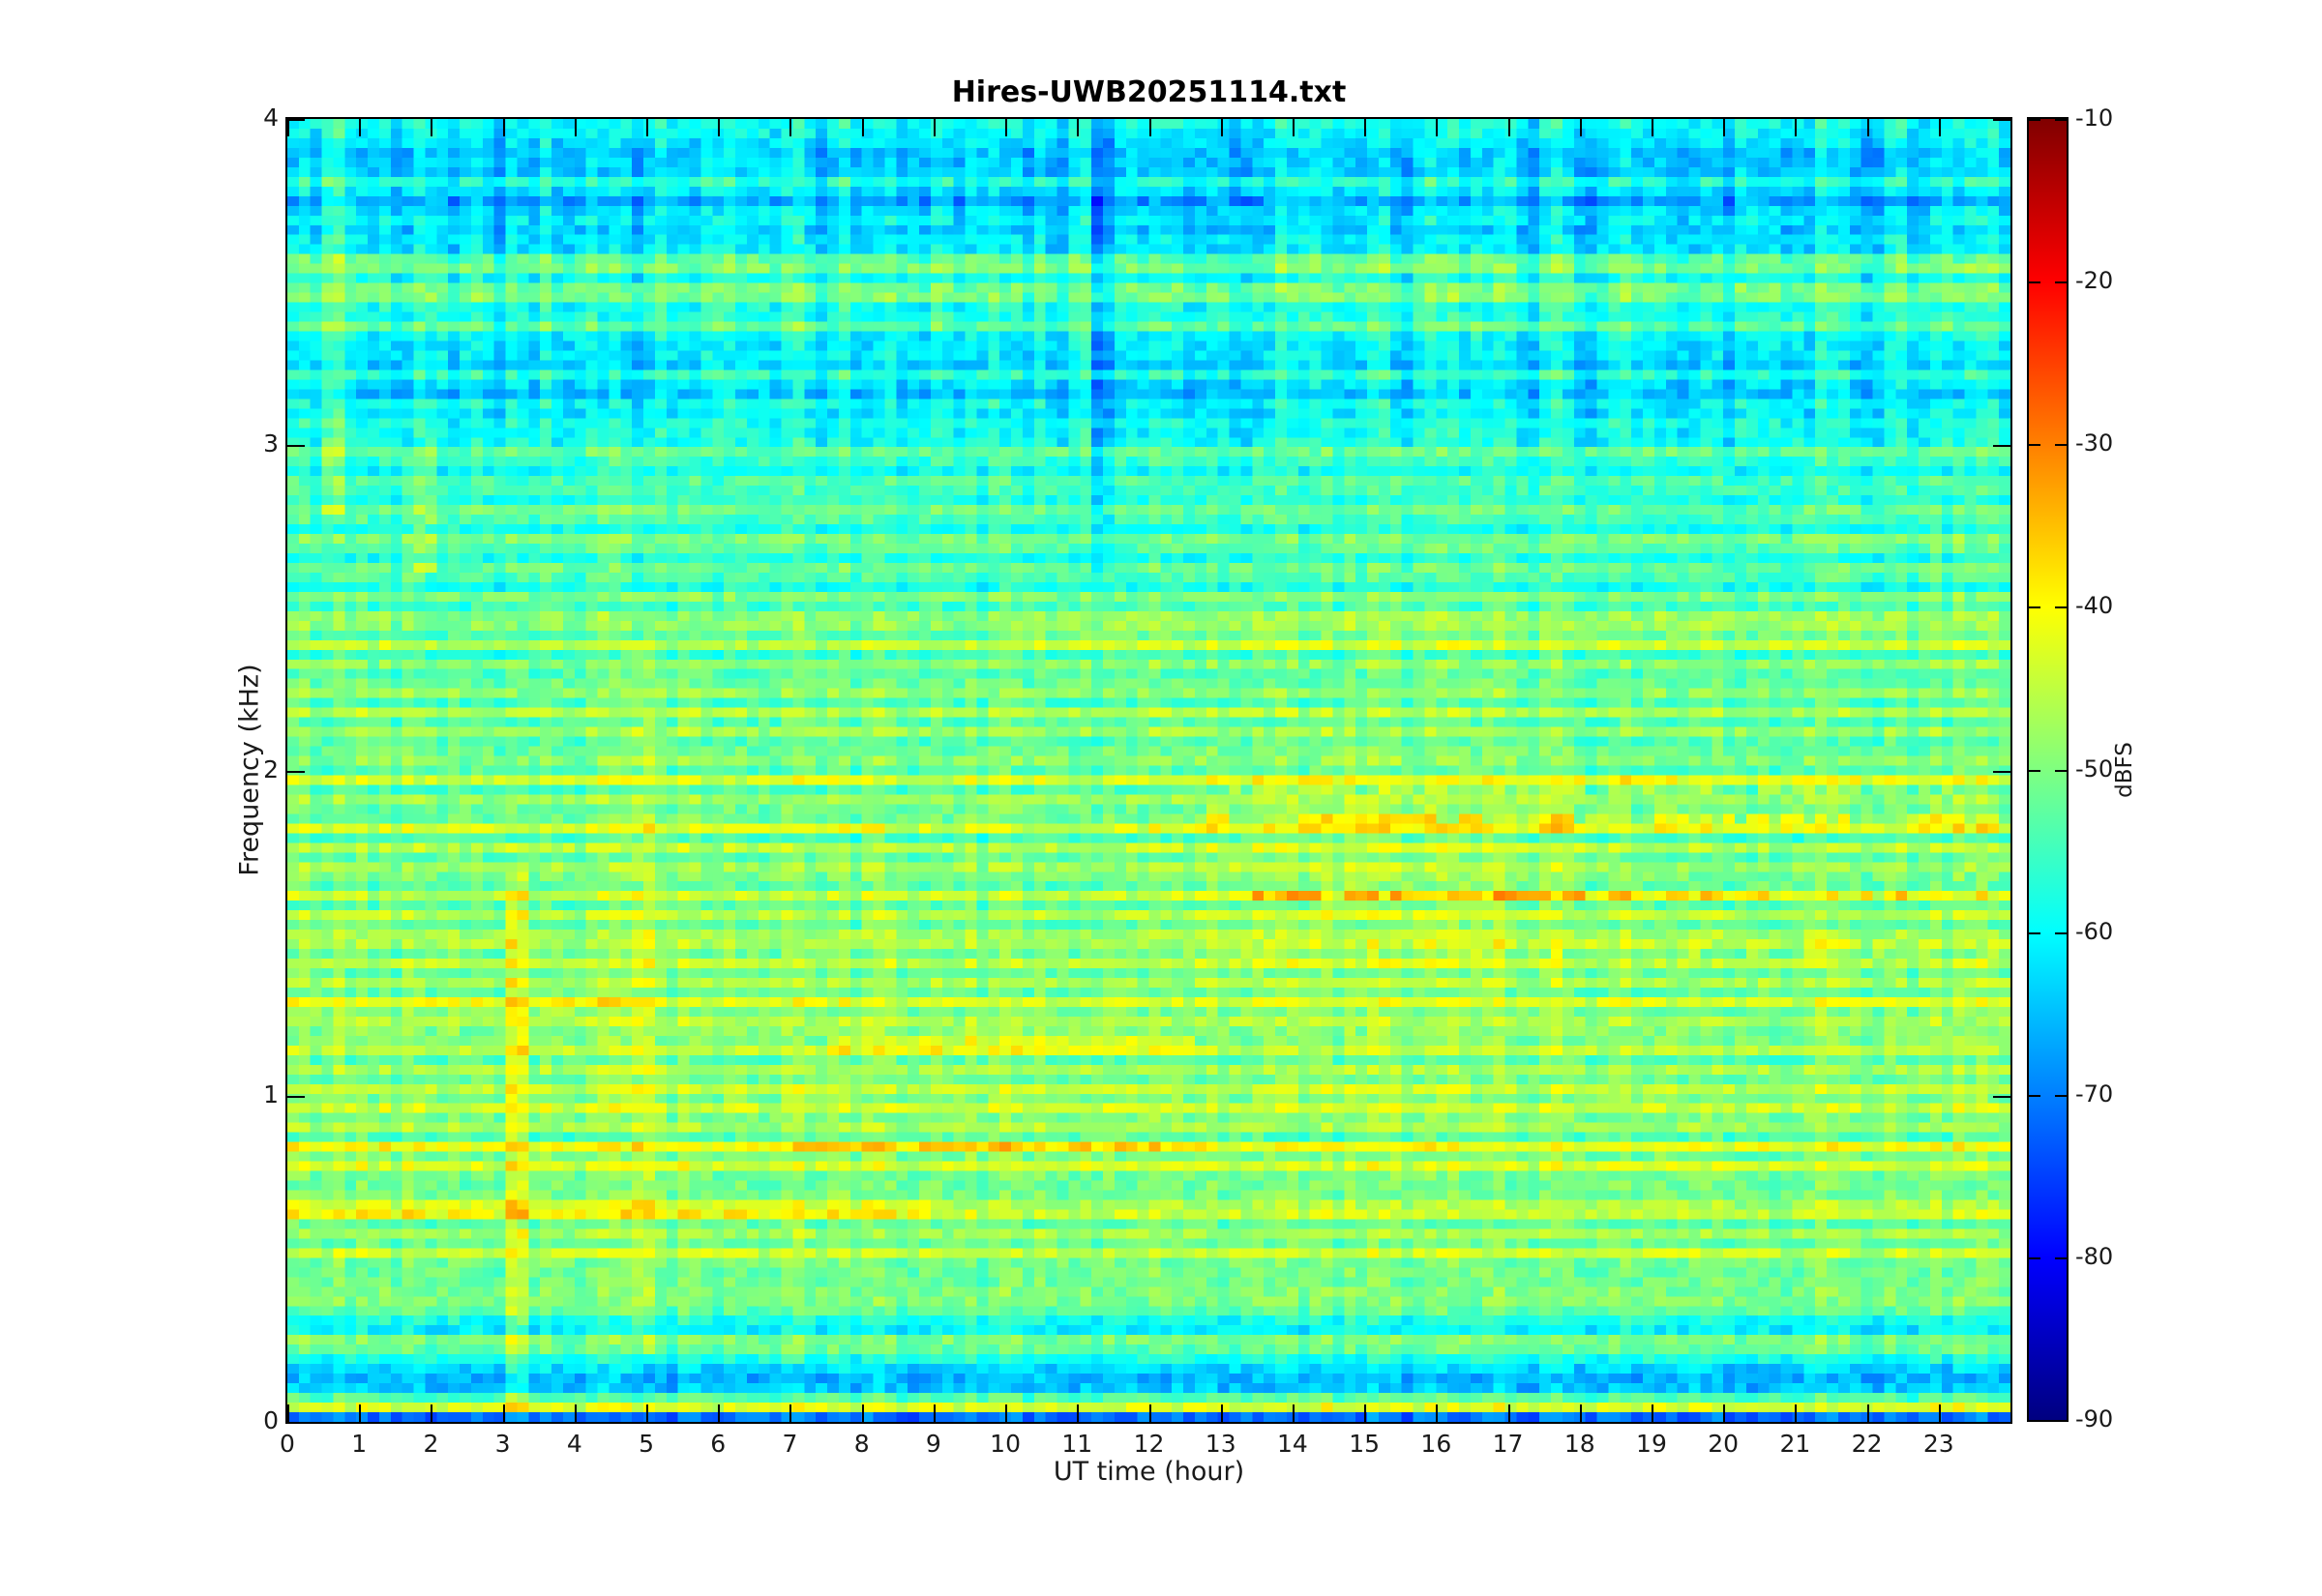  What do you see at coordinates (271, 443) in the screenshot?
I see `y-tick-label: 3` at bounding box center [271, 443].